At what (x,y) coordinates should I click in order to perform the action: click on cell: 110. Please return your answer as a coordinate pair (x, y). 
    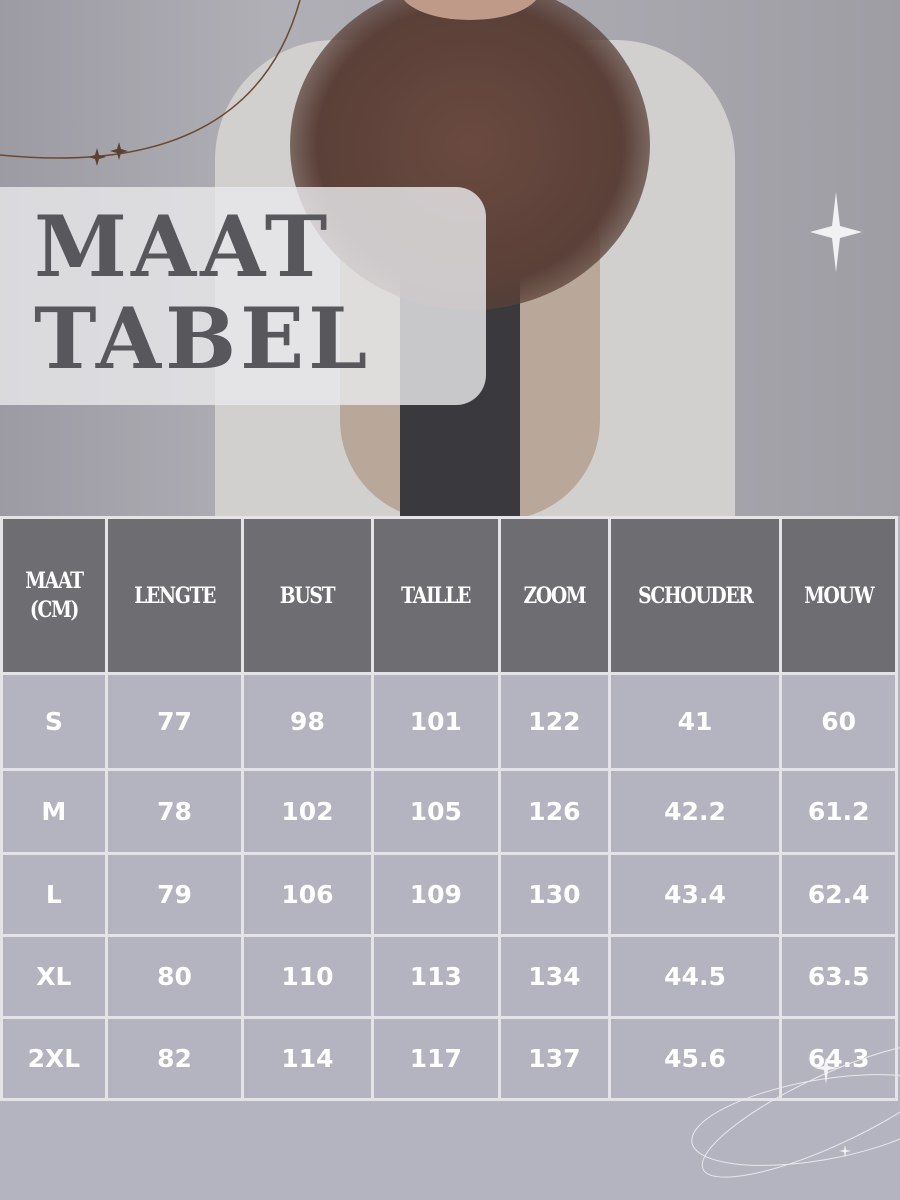
    Looking at the image, I should click on (307, 976).